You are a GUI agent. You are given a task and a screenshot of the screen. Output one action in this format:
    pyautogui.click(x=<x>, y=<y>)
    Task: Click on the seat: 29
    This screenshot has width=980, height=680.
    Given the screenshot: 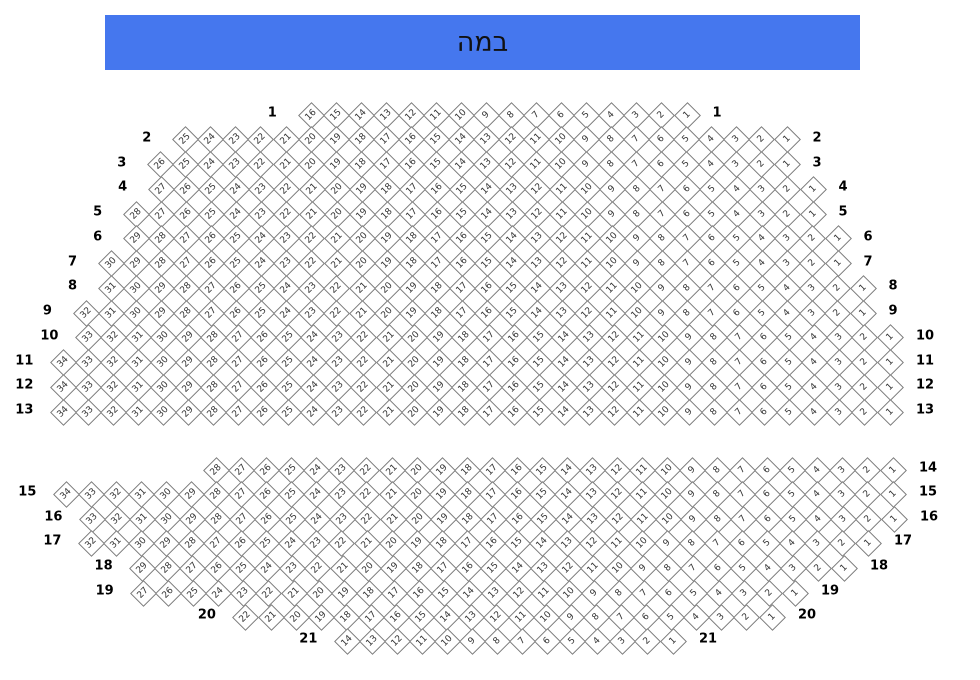 What is the action you would take?
    pyautogui.click(x=167, y=543)
    